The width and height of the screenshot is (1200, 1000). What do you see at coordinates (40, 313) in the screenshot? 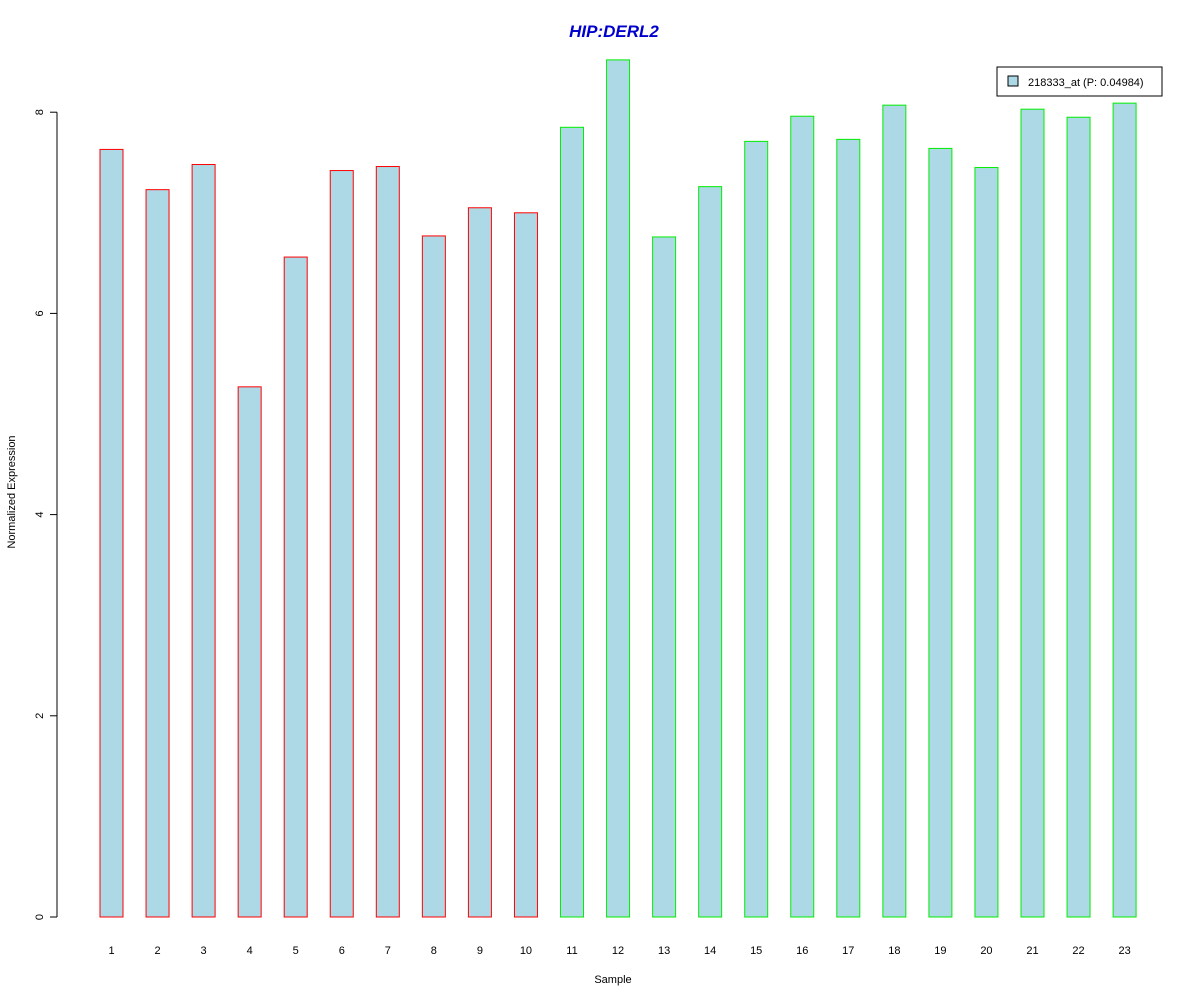
I see `y-tick-label: 6` at bounding box center [40, 313].